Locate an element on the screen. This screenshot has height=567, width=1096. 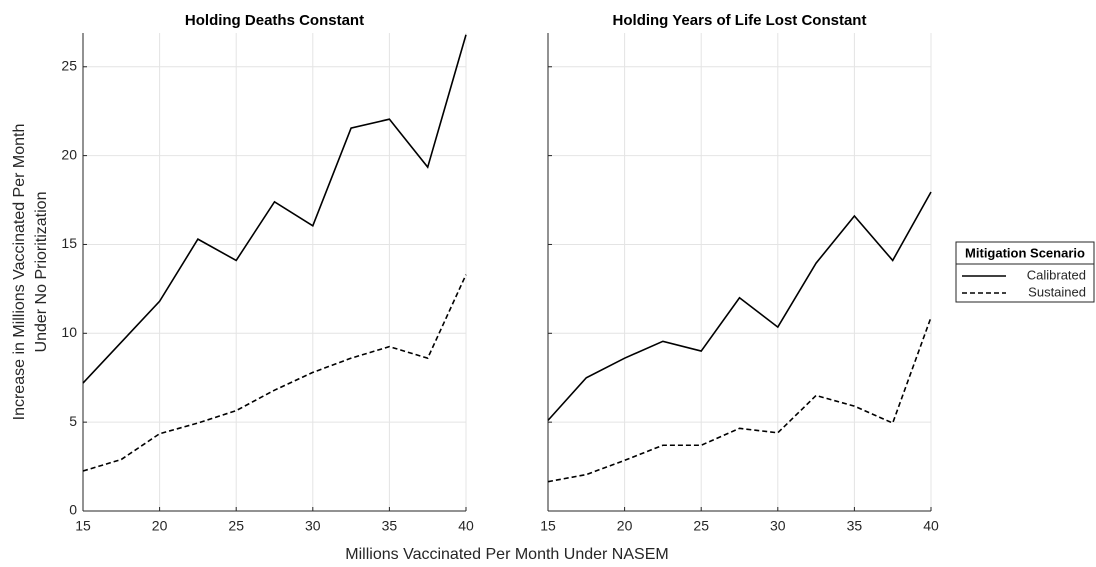
y-tick-label: 25 is located at coordinates (69, 65).